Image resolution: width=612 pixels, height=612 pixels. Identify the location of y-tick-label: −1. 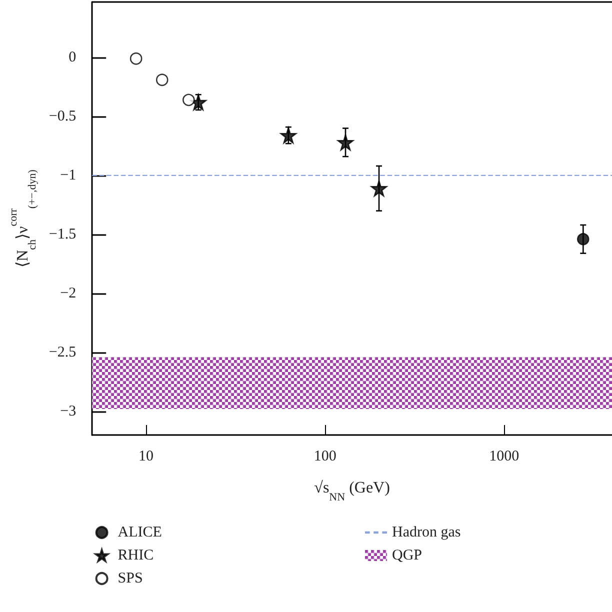
(68, 175).